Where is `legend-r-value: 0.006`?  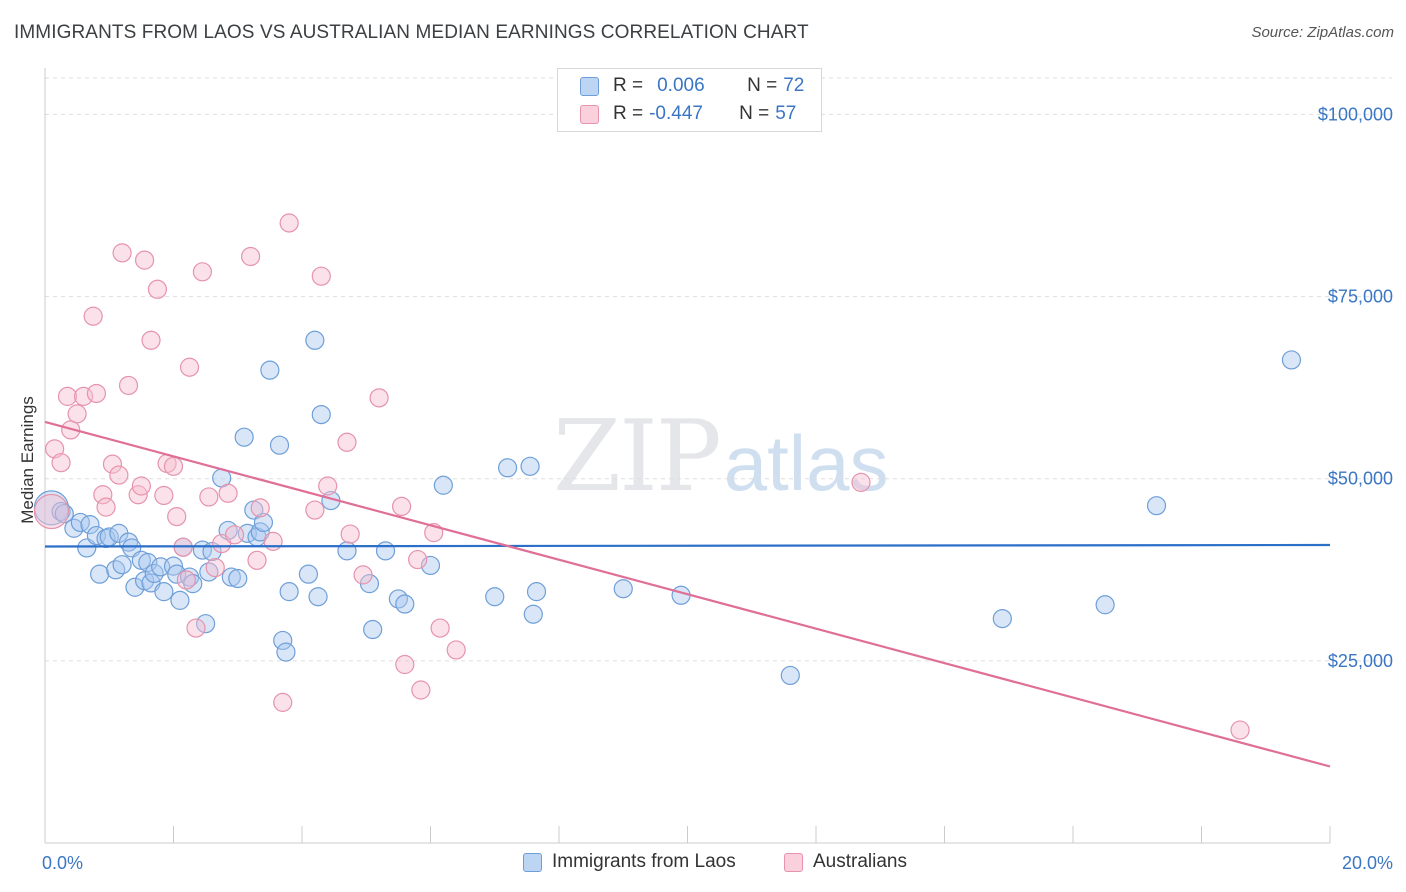
legend-r-value: 0.006 is located at coordinates (681, 85).